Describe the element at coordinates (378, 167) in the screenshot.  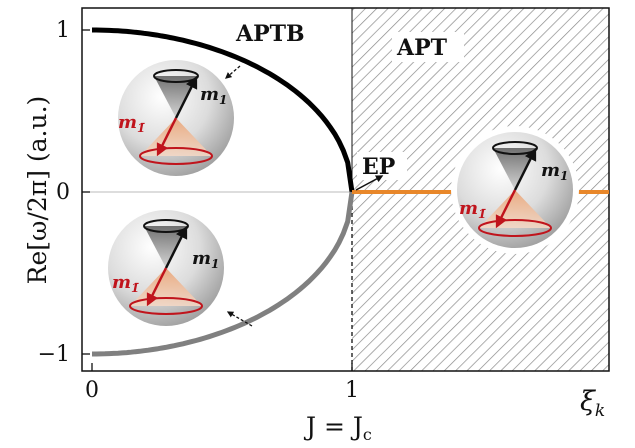
I see `ep-label: EP` at that location.